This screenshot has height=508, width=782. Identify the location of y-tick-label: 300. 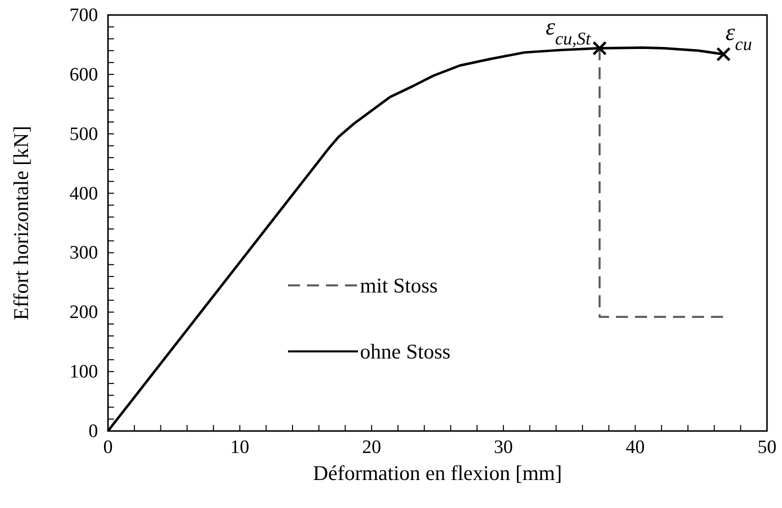
(84, 253).